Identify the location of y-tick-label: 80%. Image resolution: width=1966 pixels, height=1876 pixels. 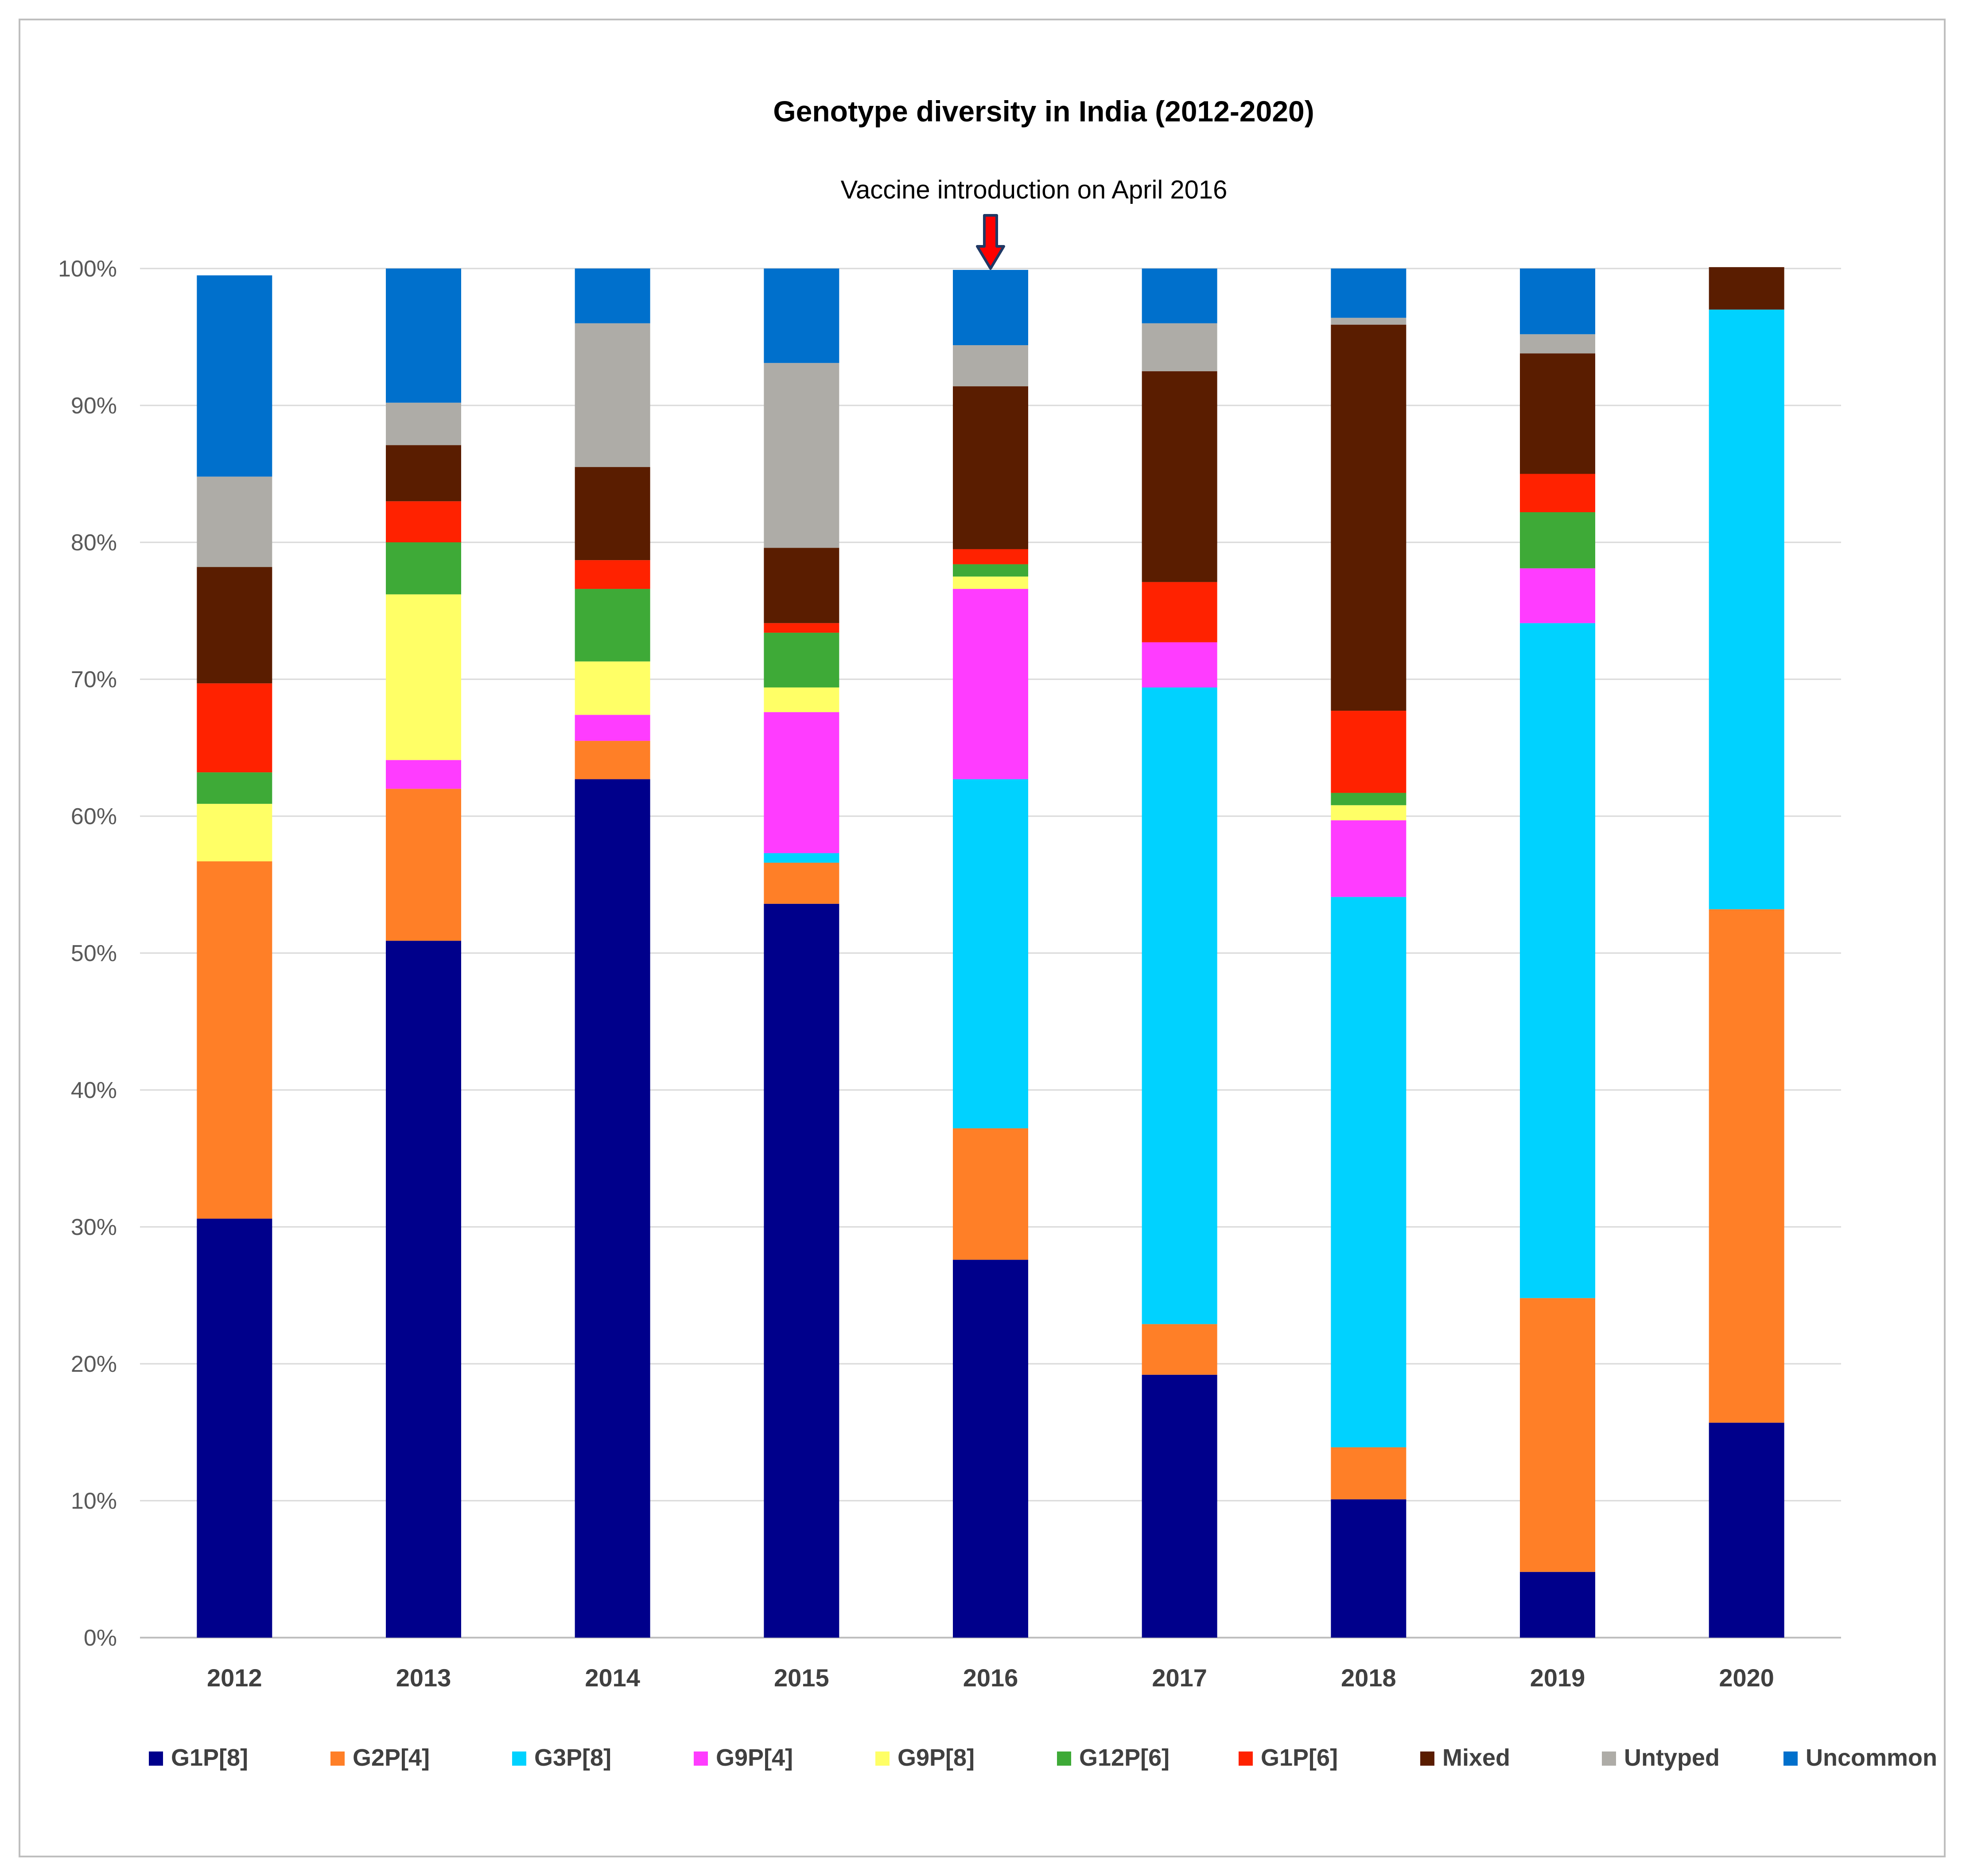
(94, 543).